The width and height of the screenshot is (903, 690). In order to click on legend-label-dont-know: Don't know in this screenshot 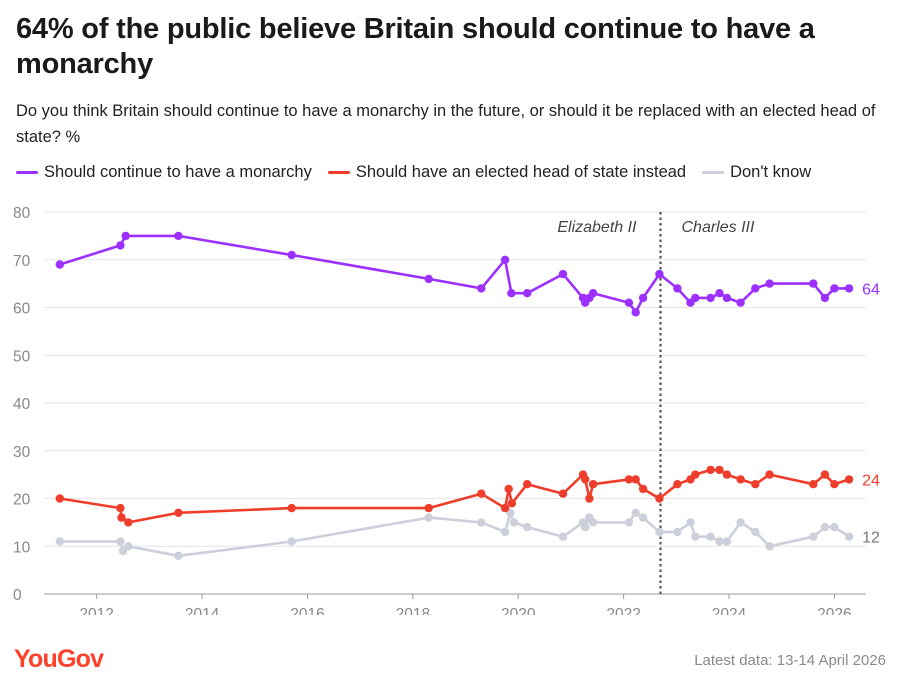, I will do `click(771, 172)`.